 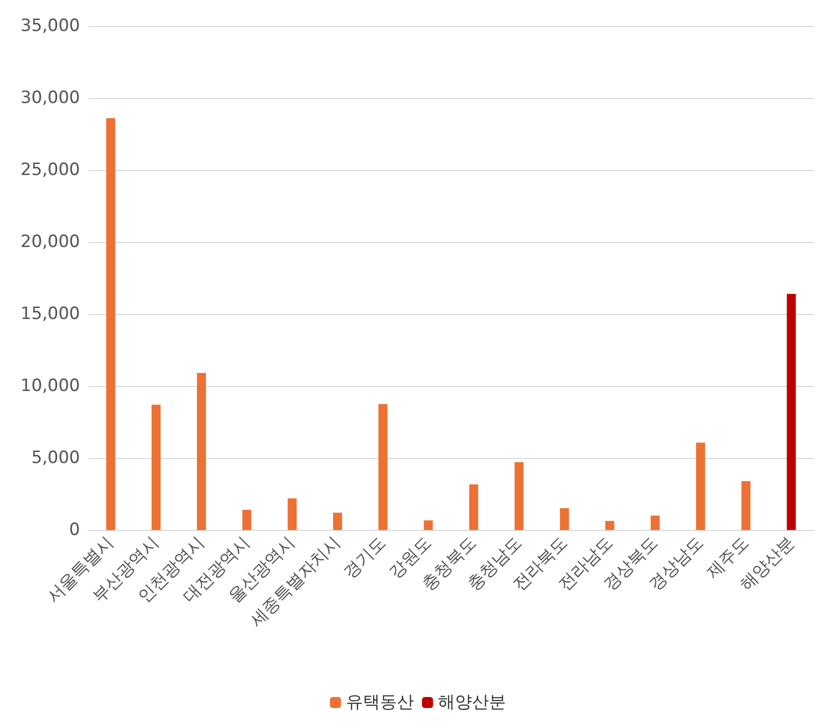 What do you see at coordinates (50, 26) in the screenshot?
I see `y-tick-label: 35,000` at bounding box center [50, 26].